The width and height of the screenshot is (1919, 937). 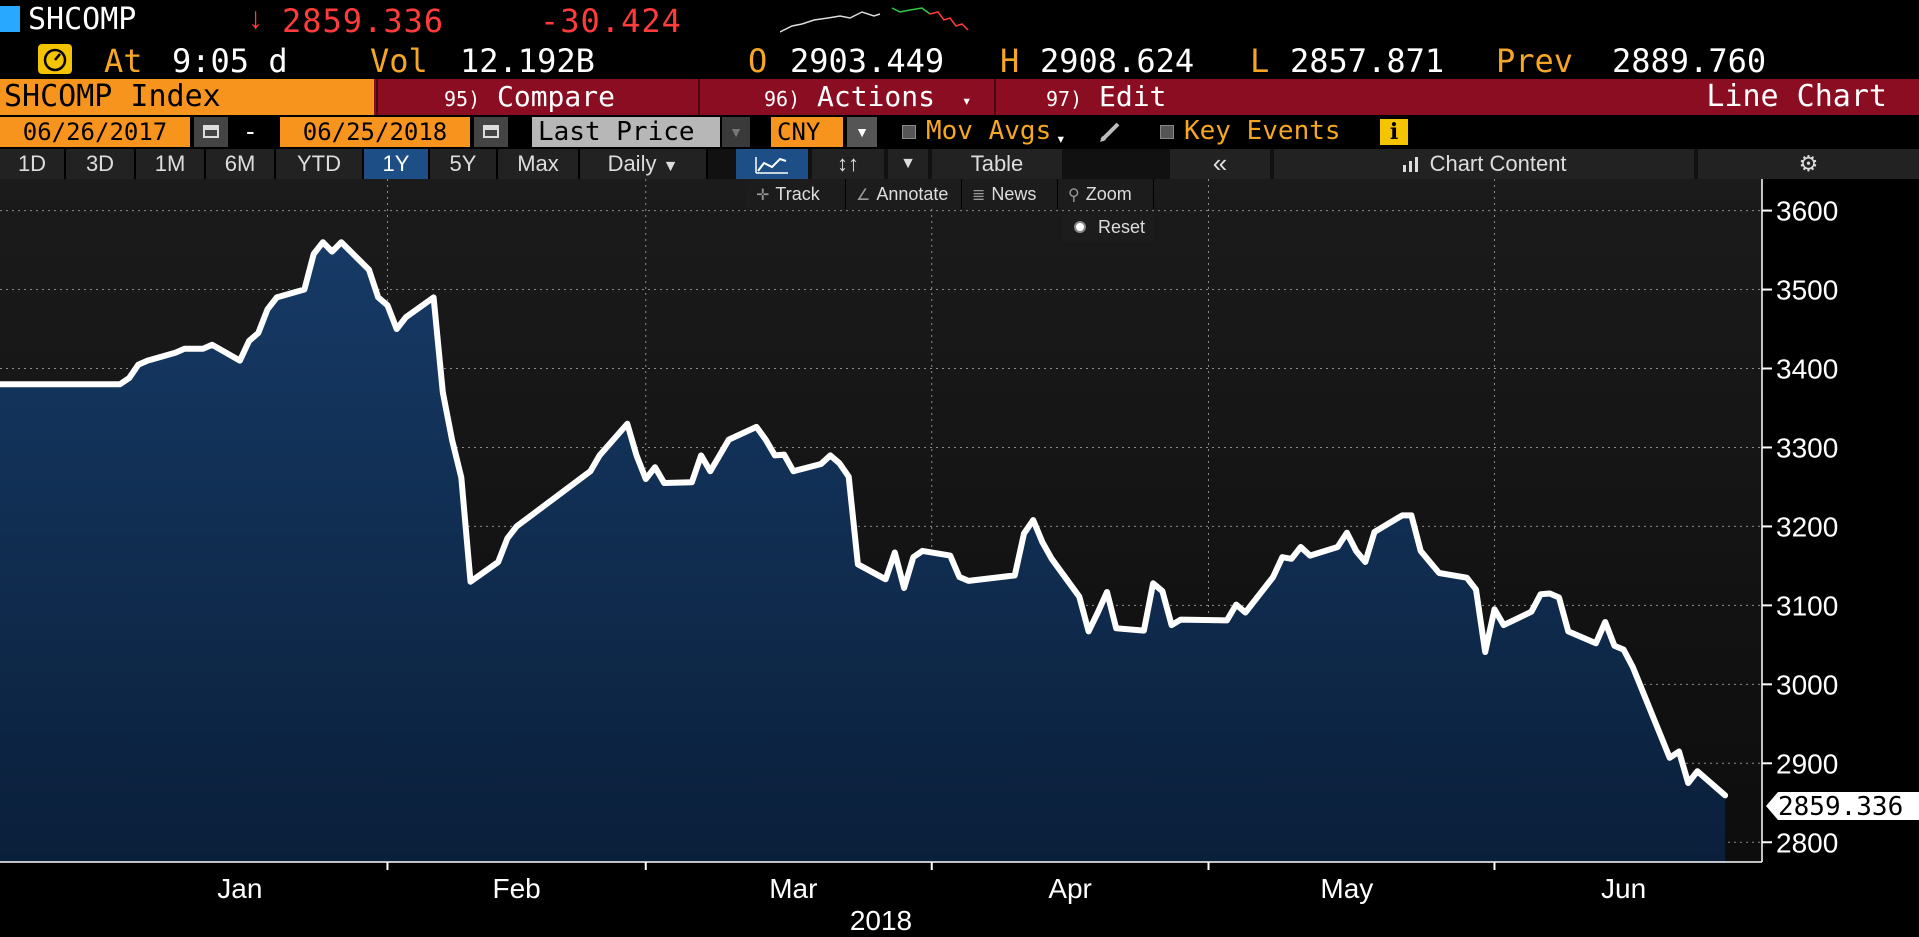 What do you see at coordinates (187, 97) in the screenshot?
I see `security-field: SHCOMP Index` at bounding box center [187, 97].